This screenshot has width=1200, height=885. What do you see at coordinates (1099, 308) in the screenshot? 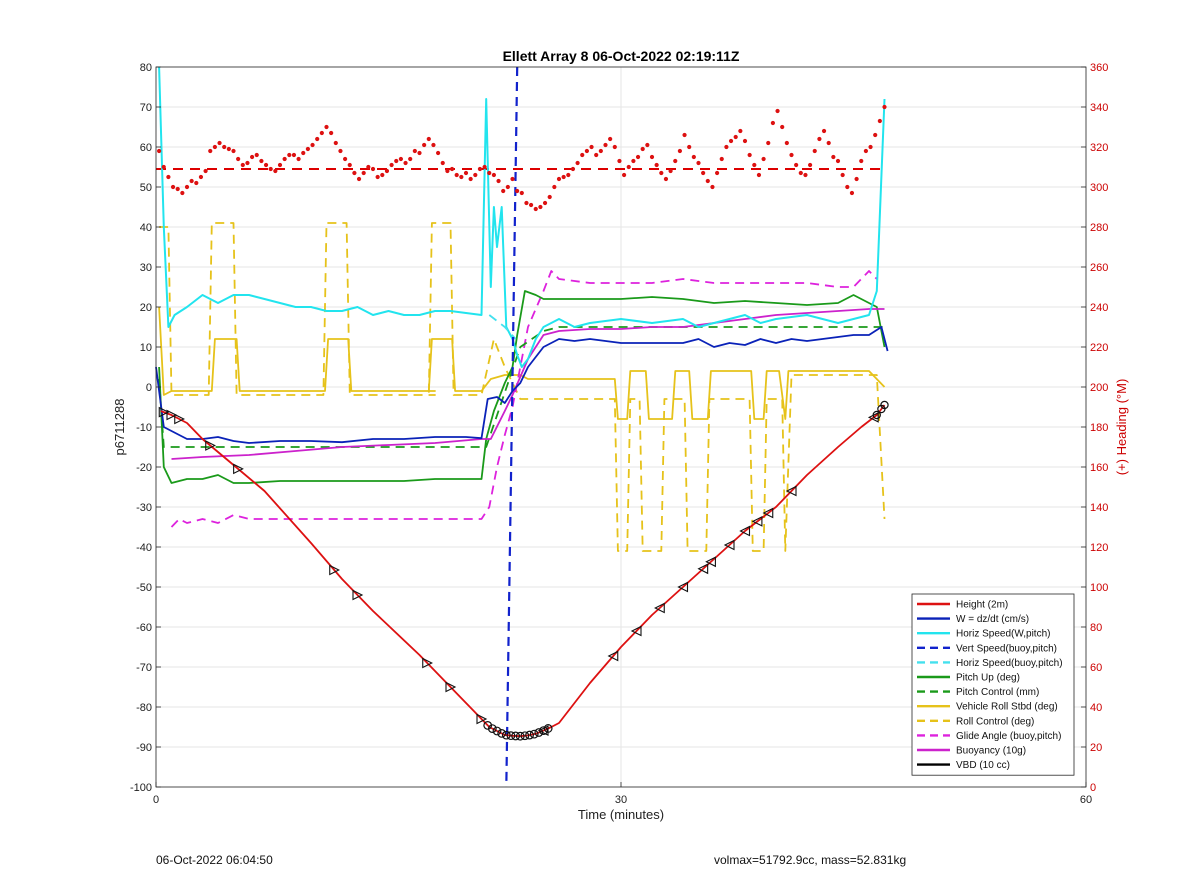
I see `y2-tick-label: 240` at bounding box center [1099, 308].